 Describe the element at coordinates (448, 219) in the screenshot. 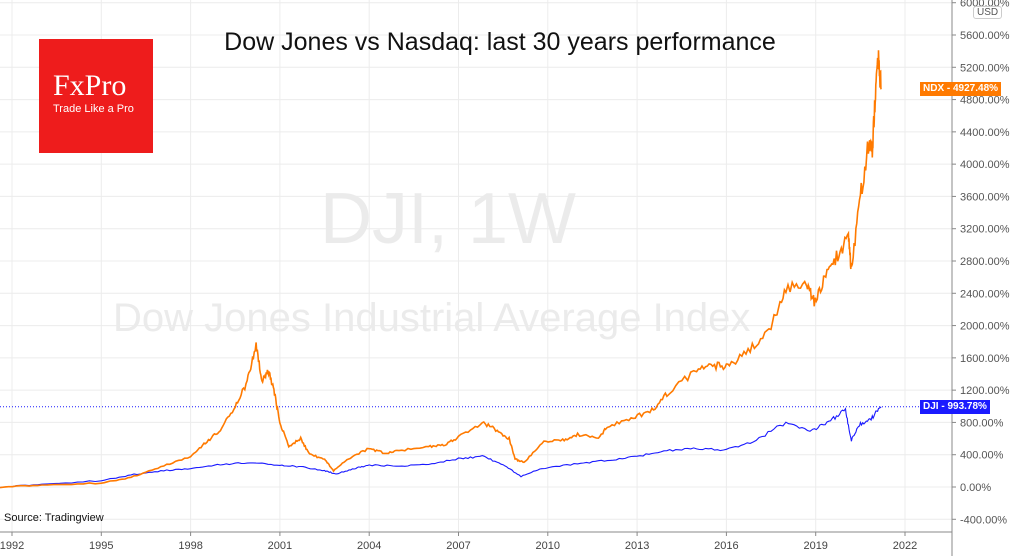

I see `watermark-symbol: DJI, 1W` at that location.